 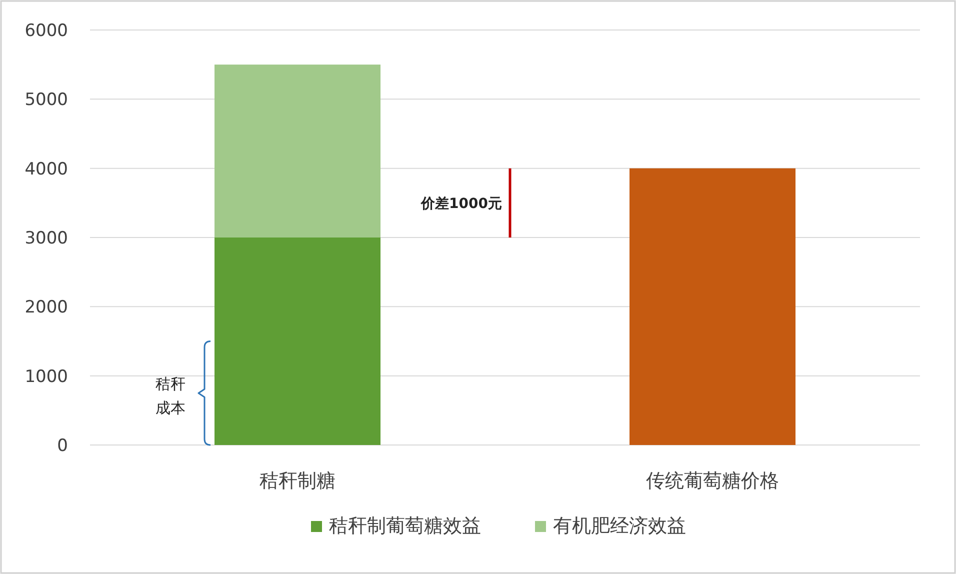 What do you see at coordinates (46, 238) in the screenshot?
I see `y-tick-label: 3000` at bounding box center [46, 238].